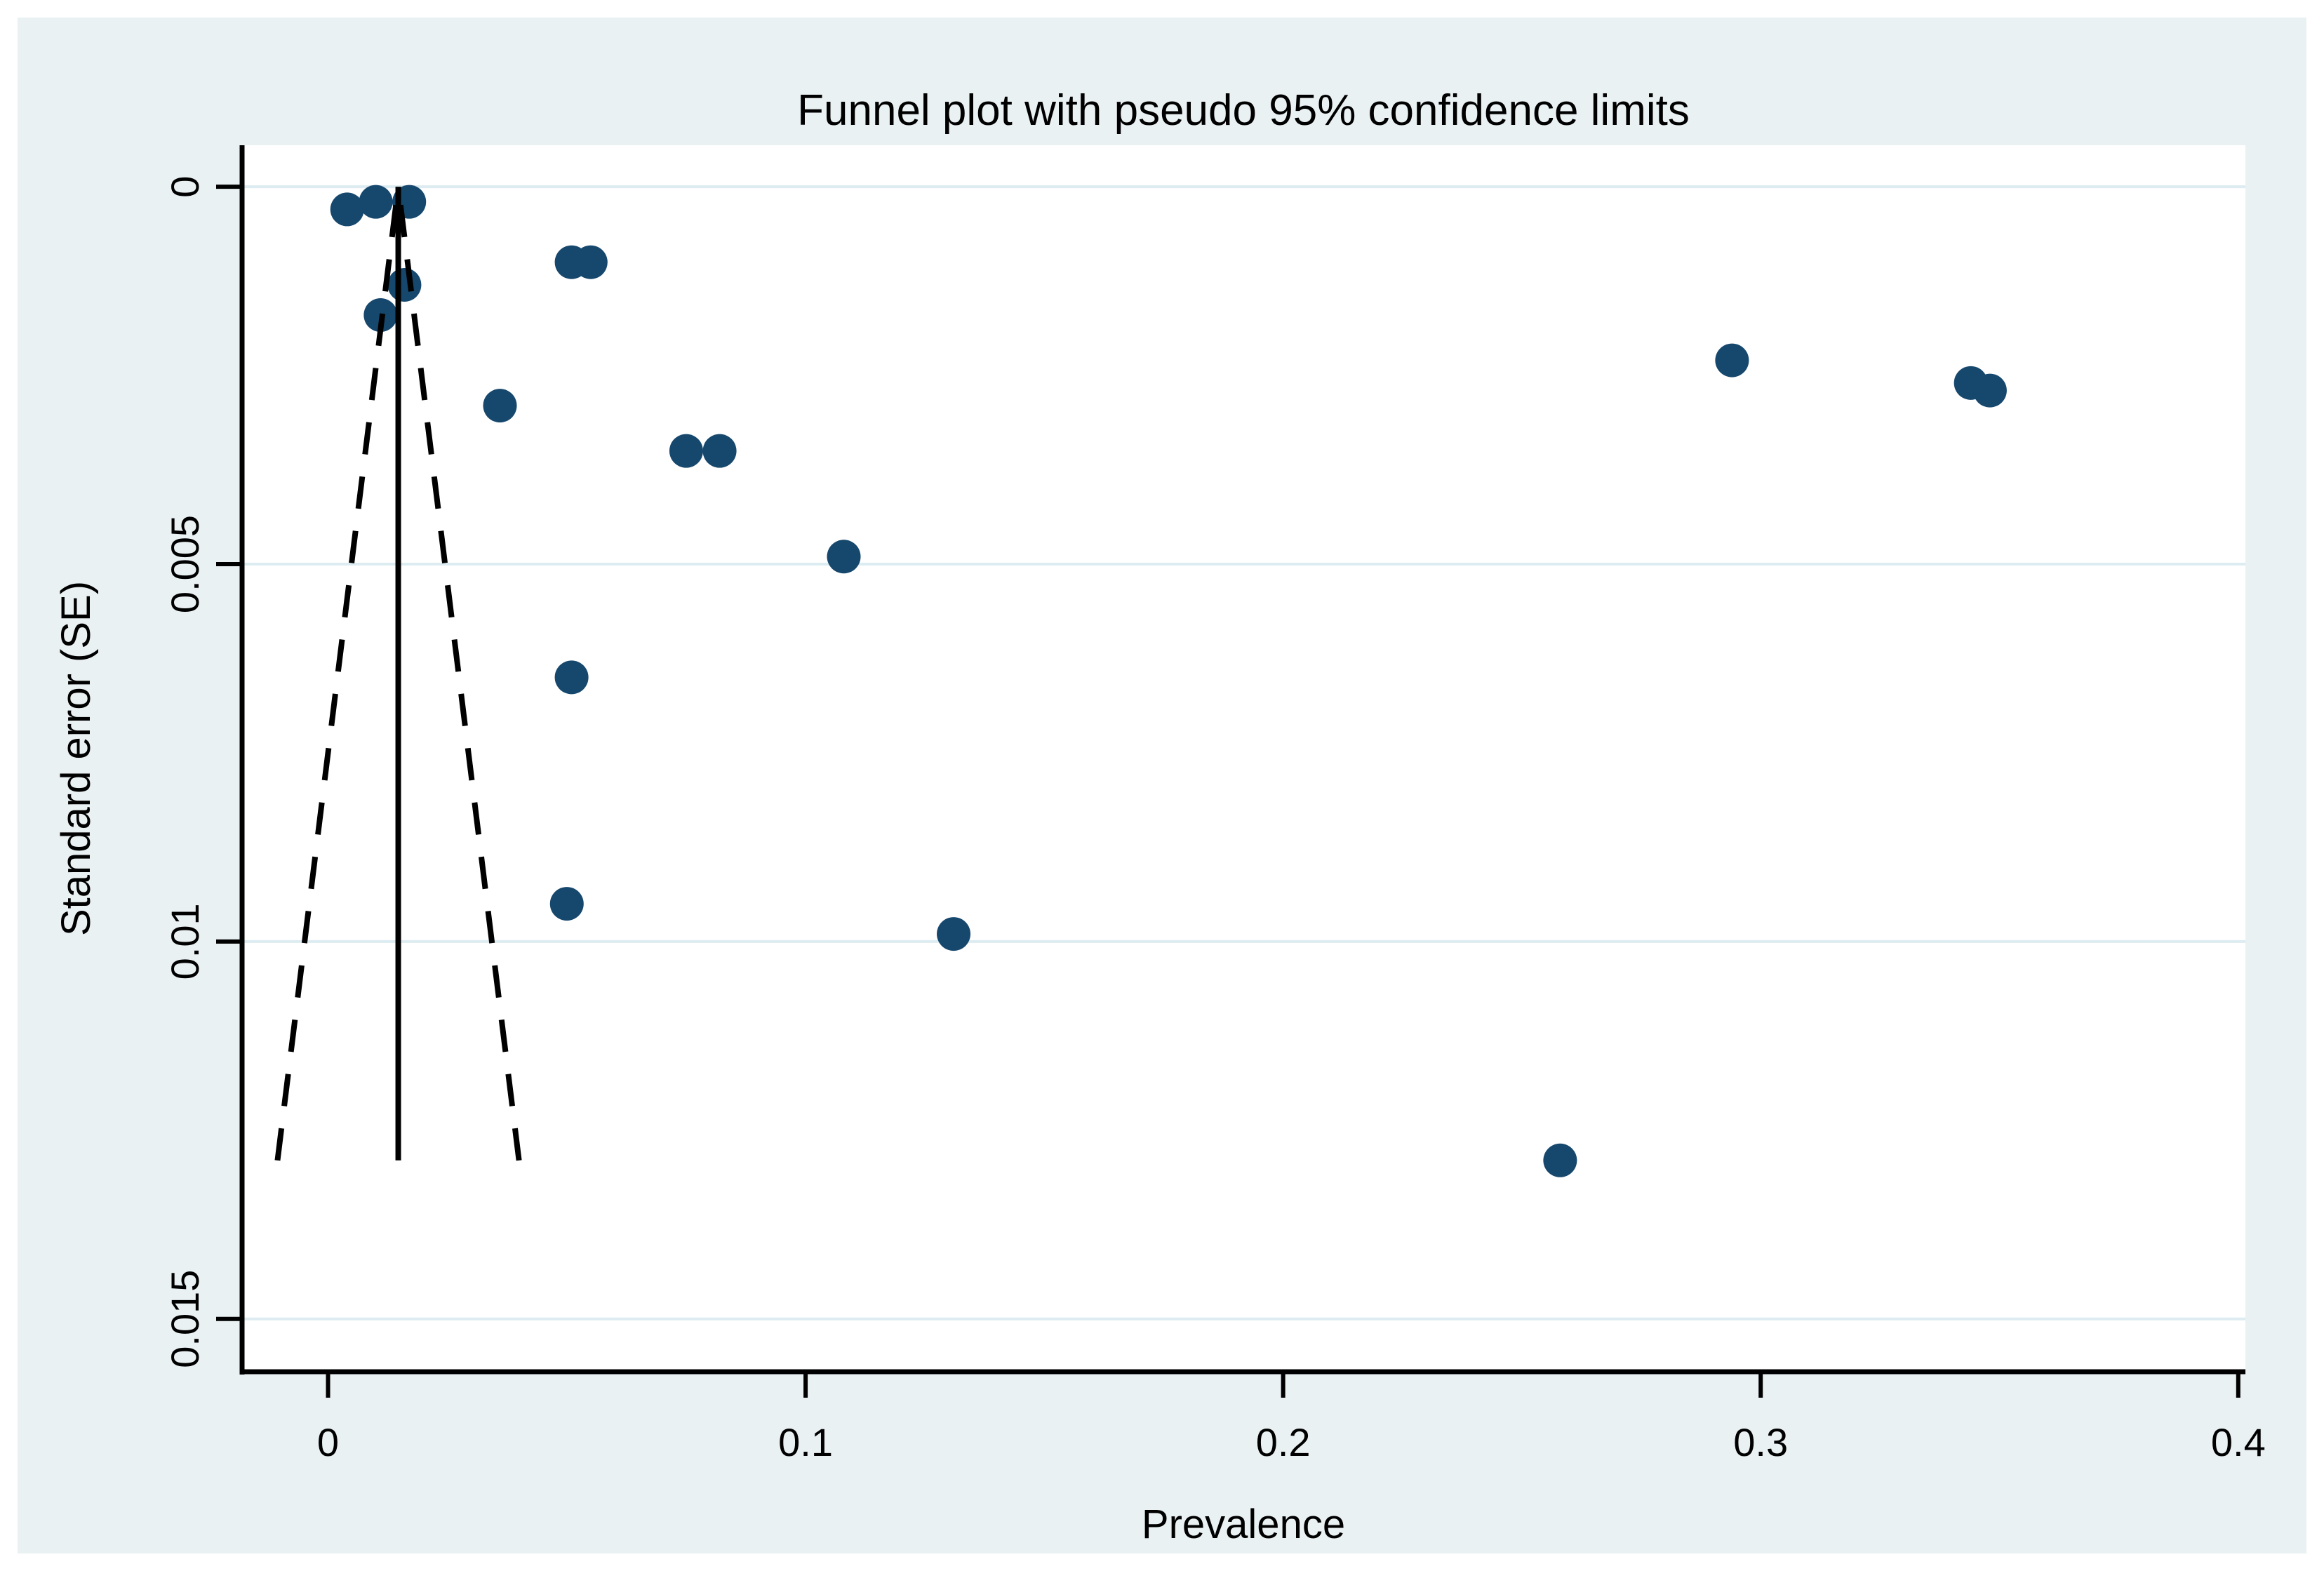  I want to click on x-tick-label: 0.4, so click(2238, 1442).